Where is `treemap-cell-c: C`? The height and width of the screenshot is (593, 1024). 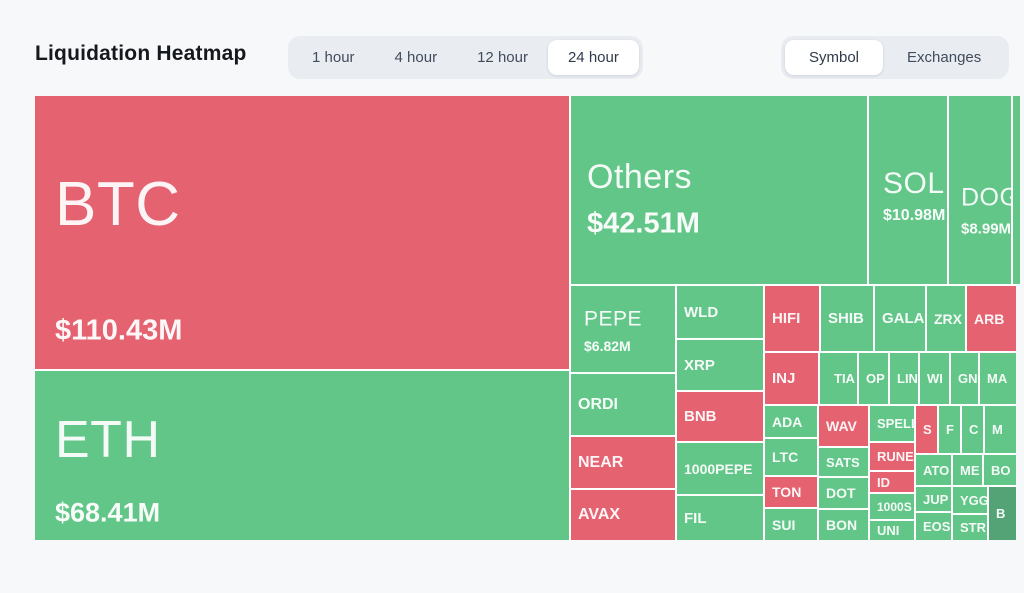
treemap-cell-c: C is located at coordinates (972, 429).